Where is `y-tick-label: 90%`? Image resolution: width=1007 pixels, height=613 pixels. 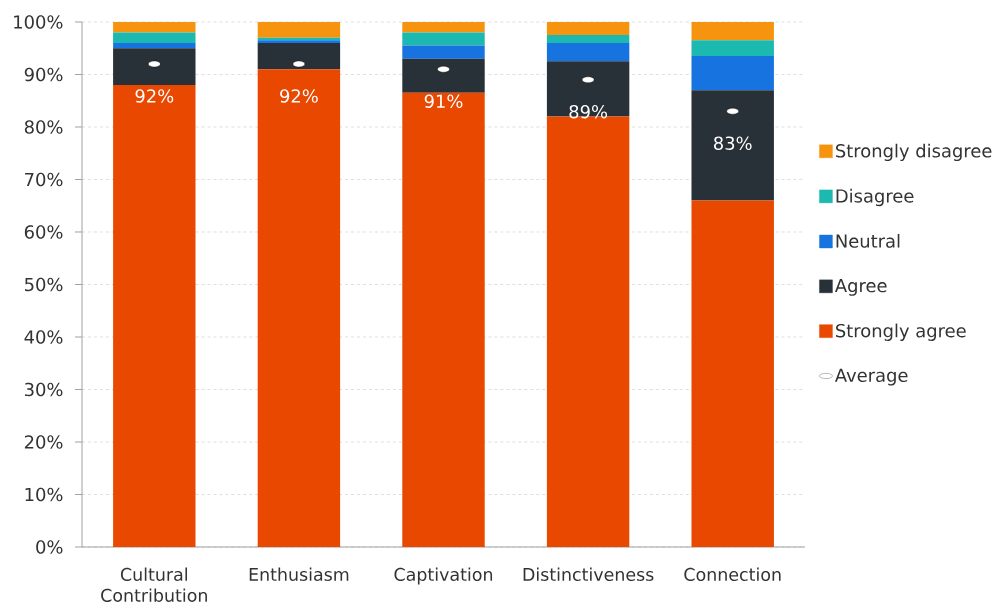
y-tick-label: 90% is located at coordinates (43, 74).